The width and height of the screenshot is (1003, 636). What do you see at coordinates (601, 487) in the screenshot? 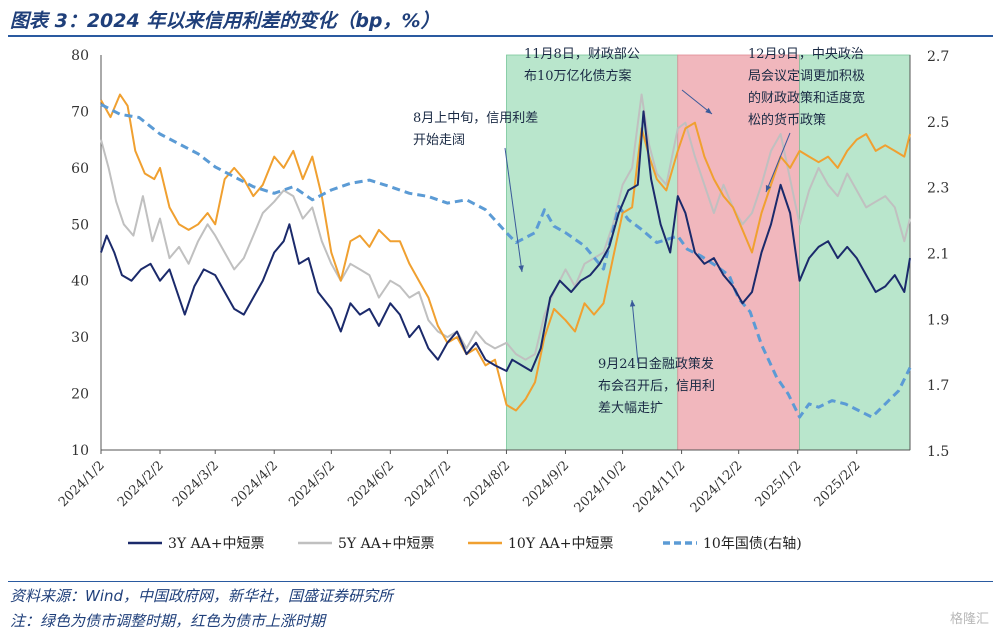
I see `x-tick-label: 2024/10/2` at bounding box center [601, 487].